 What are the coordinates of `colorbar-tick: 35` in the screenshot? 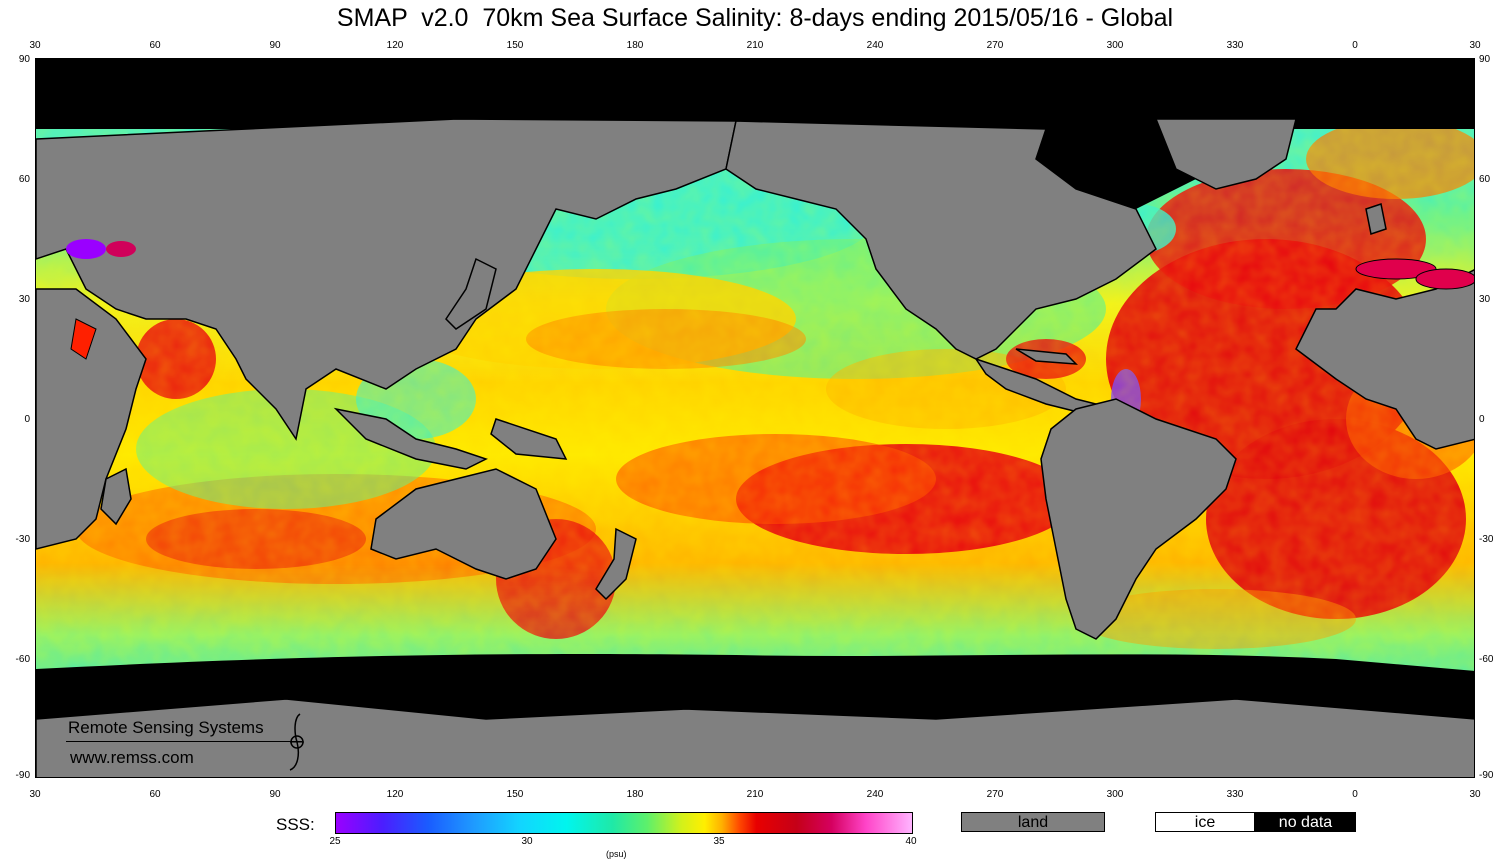 It's located at (719, 841).